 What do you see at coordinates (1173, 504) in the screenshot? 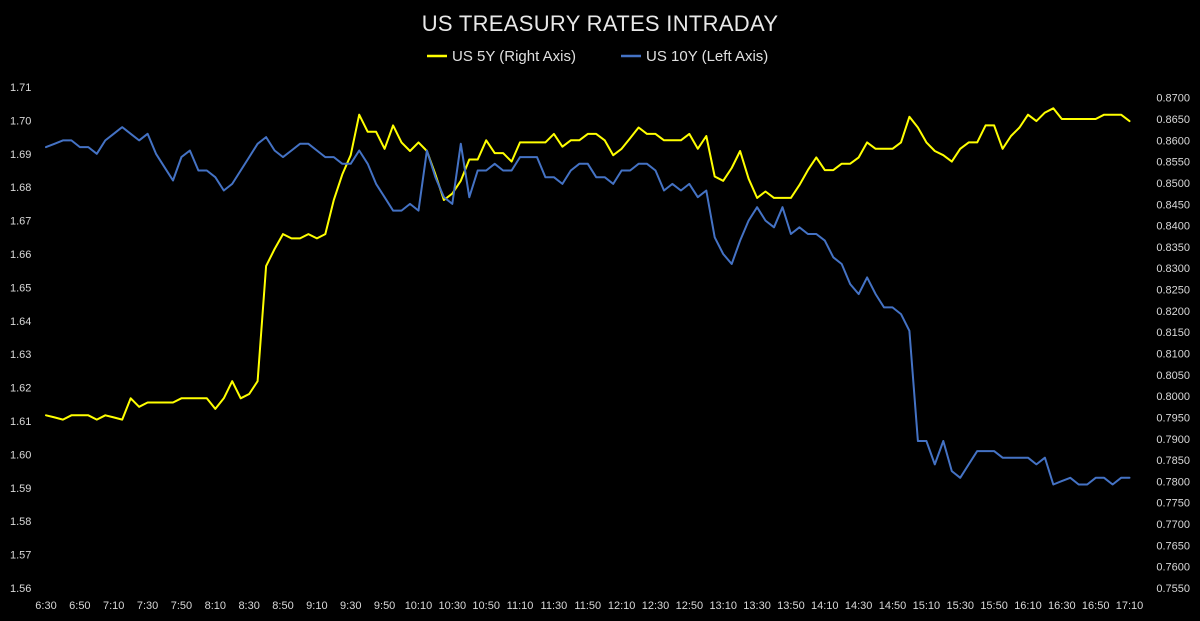
I see `right-tick-label: 0.7750` at bounding box center [1173, 504].